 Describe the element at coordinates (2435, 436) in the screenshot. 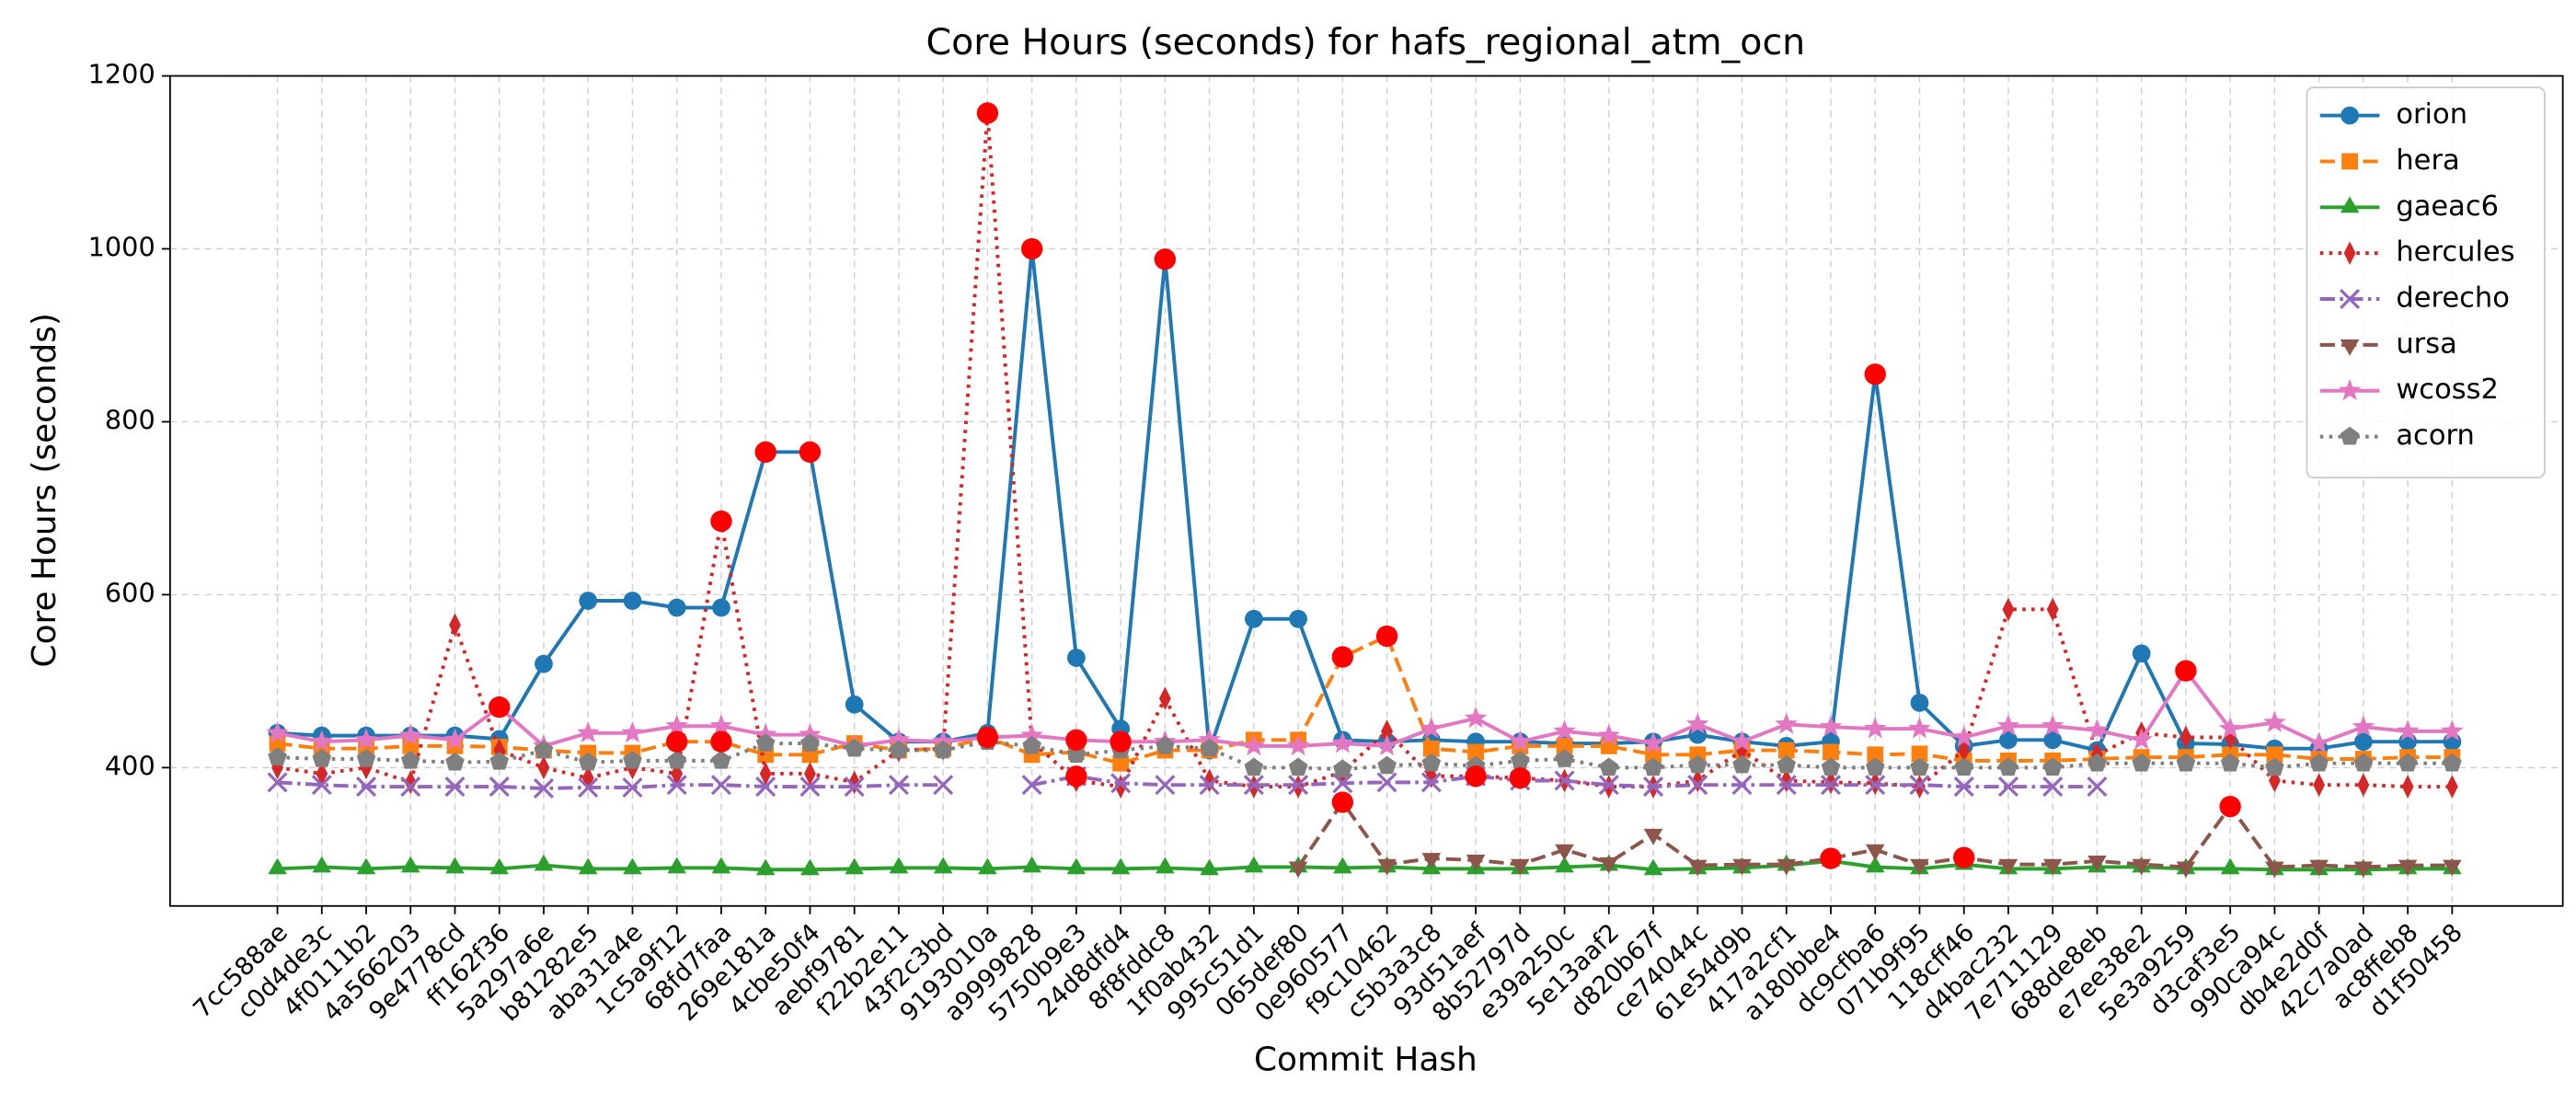

I see `legend-label: acorn` at that location.